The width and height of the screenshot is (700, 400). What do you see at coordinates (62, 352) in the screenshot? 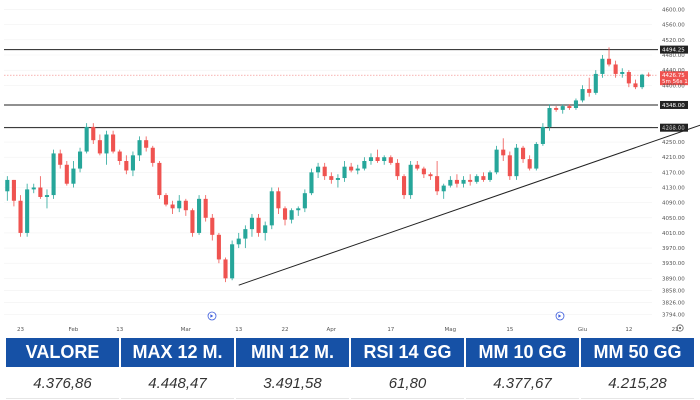
I see `header-valore: VALORE` at bounding box center [62, 352].